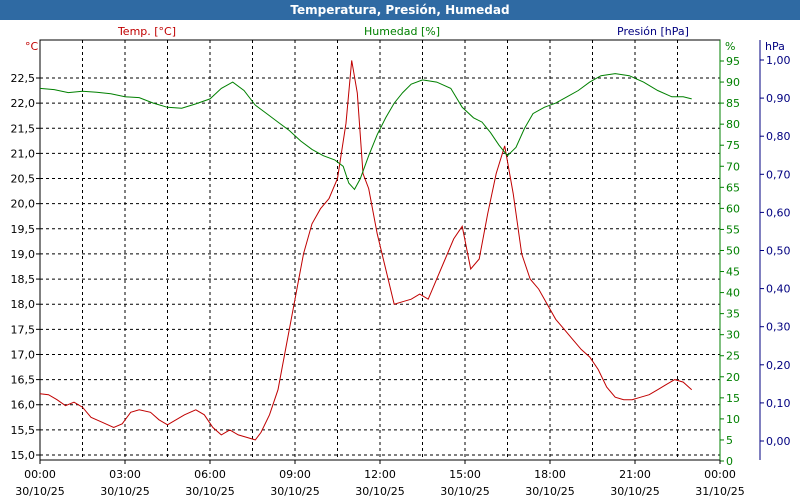 The image size is (800, 500). Describe the element at coordinates (733, 187) in the screenshot. I see `hum-tick-label: 65` at that location.